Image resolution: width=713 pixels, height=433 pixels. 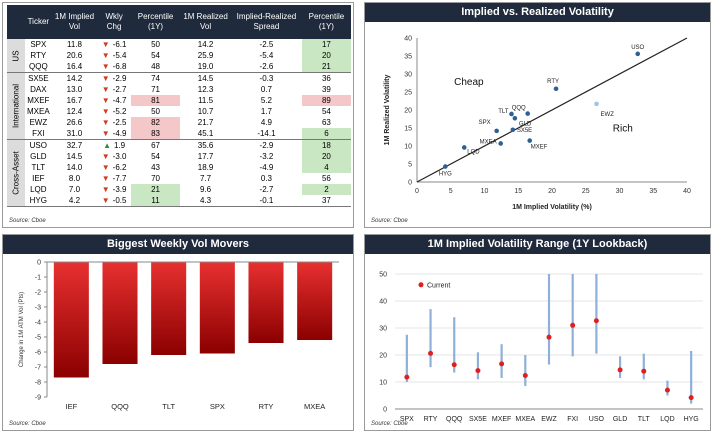 What do you see at coordinates (206, 178) in the screenshot?
I see `cell-rv: 7.7` at bounding box center [206, 178].